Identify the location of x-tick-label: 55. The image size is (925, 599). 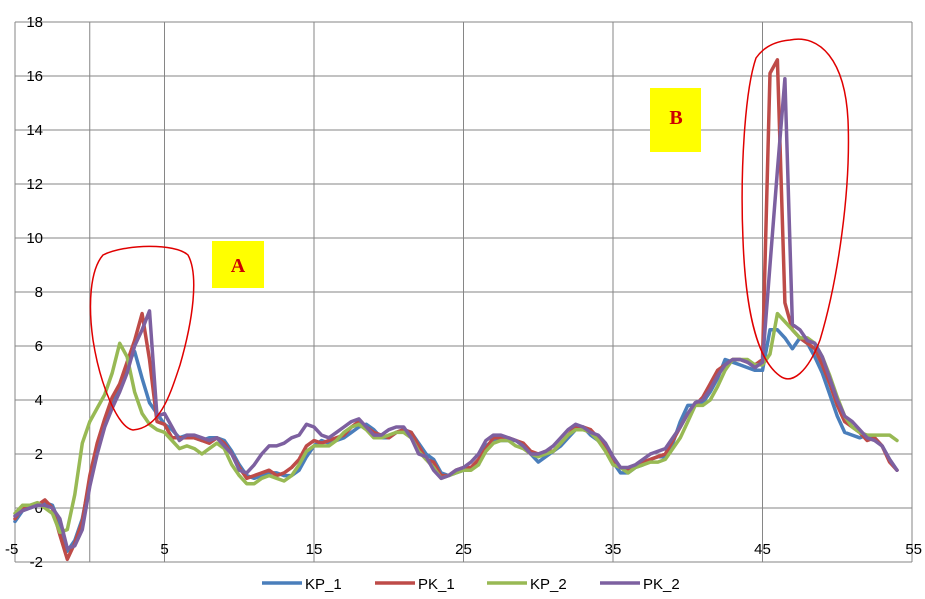
(913, 549).